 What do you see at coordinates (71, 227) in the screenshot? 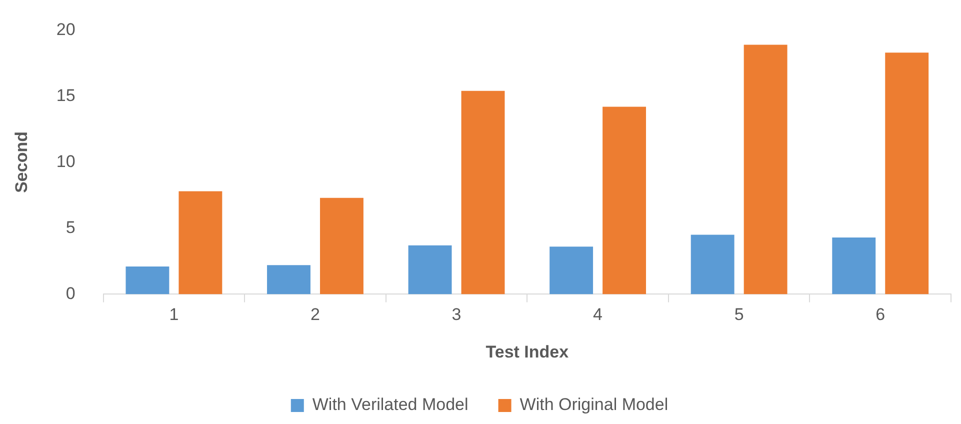
I see `y-tick-label: 5` at bounding box center [71, 227].